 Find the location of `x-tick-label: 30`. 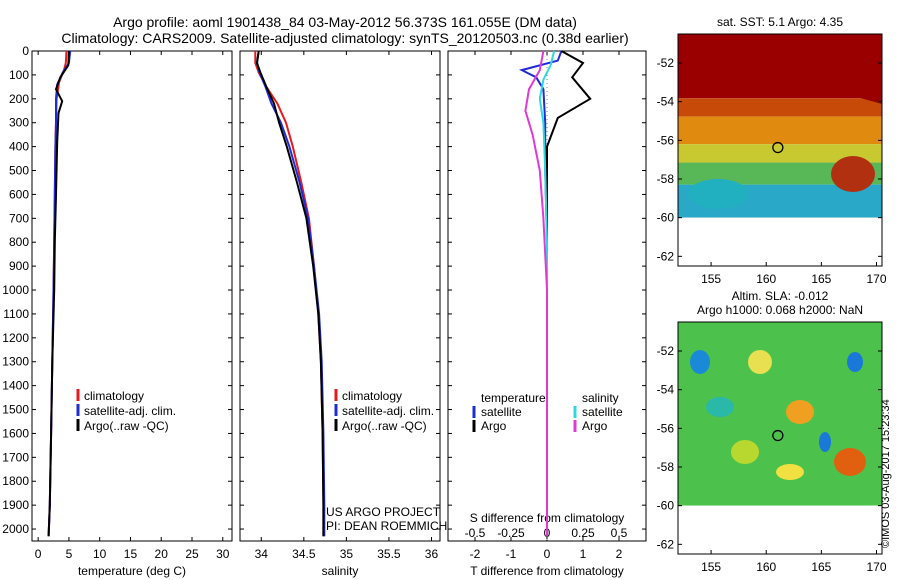

x-tick-label: 30 is located at coordinates (223, 554).